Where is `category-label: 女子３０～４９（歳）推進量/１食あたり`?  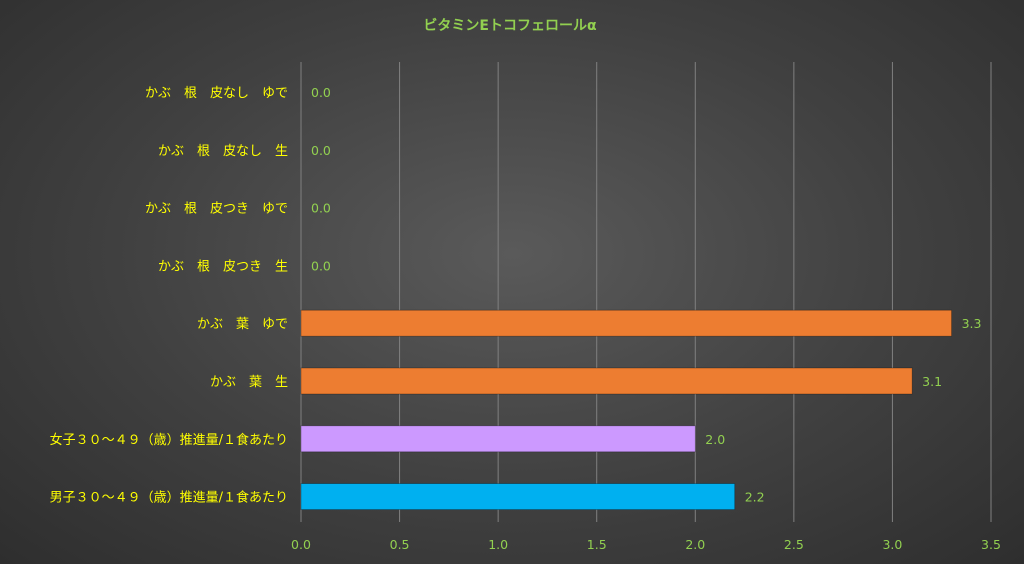
category-label: 女子３０～４９（歳）推進量/１食あたり is located at coordinates (169, 440).